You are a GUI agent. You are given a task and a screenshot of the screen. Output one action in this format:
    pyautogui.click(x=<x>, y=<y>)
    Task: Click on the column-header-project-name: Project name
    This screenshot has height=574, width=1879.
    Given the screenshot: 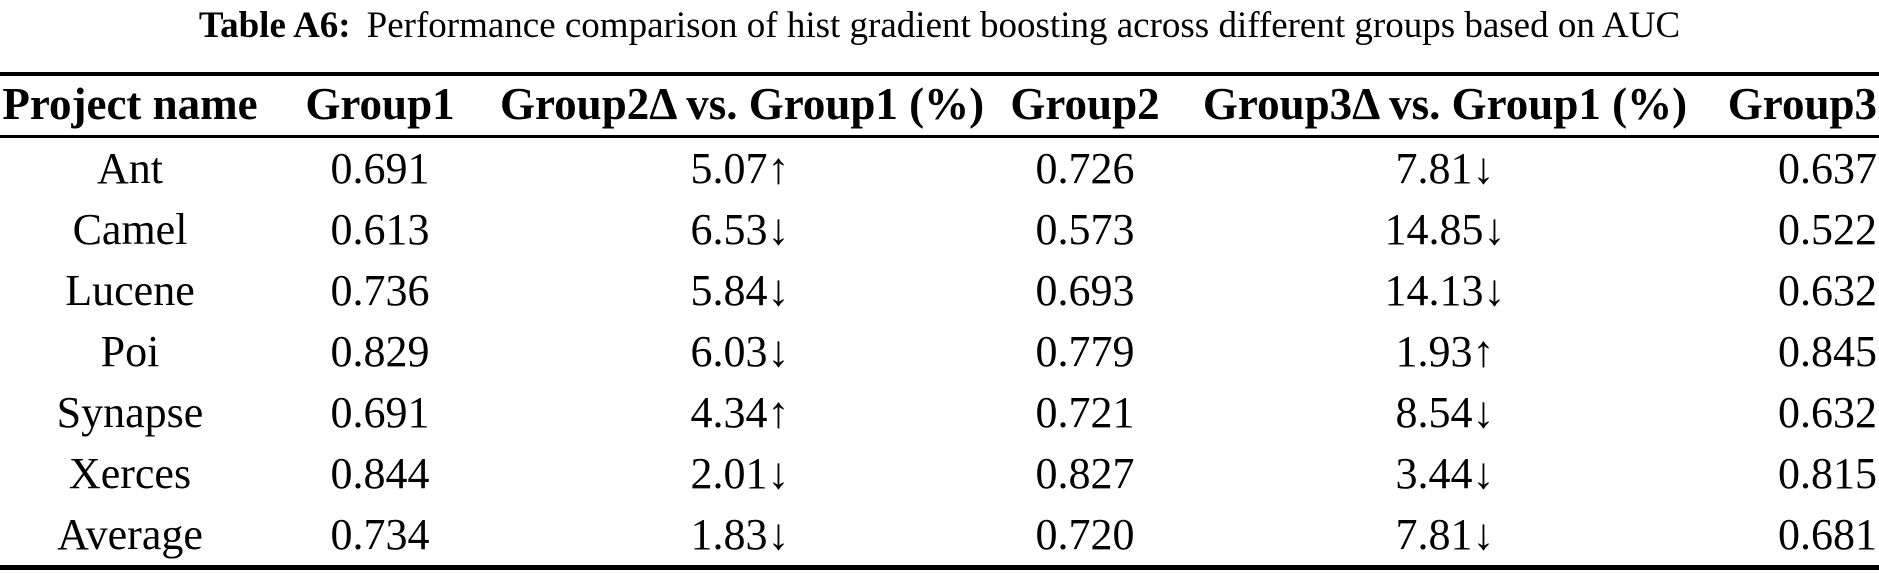 What is the action you would take?
    pyautogui.click(x=130, y=103)
    